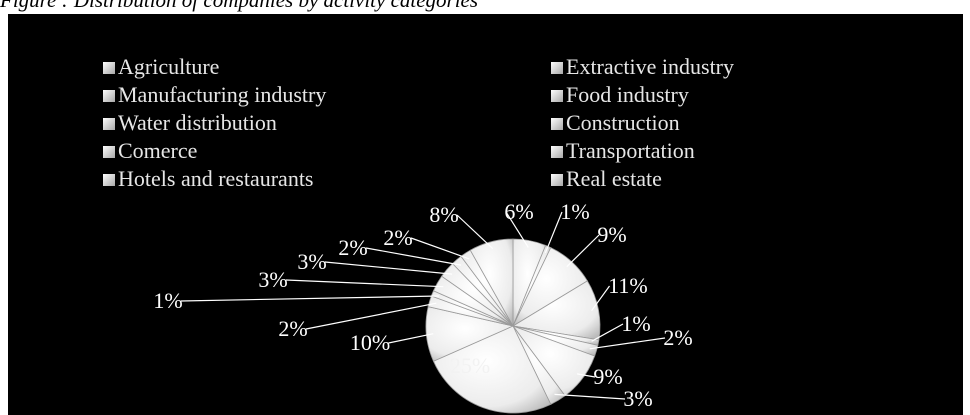 The image size is (970, 415). I want to click on legend-item-hotels-and-restaurants: Hotels and restaurants, so click(216, 178).